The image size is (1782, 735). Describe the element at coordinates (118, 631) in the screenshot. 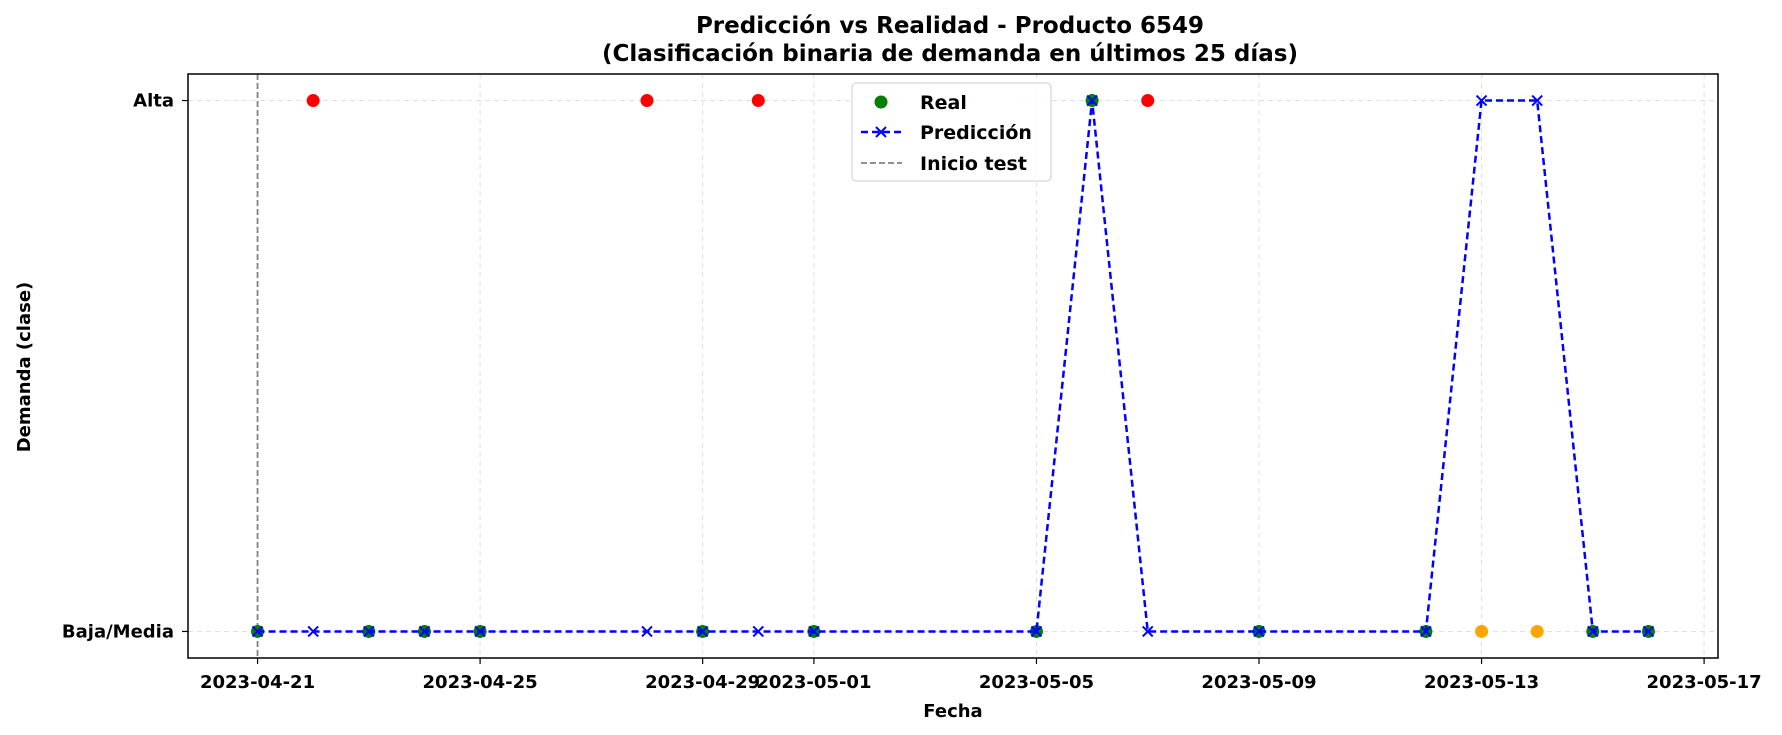

I see `y-tick-label: Baja/Media` at that location.